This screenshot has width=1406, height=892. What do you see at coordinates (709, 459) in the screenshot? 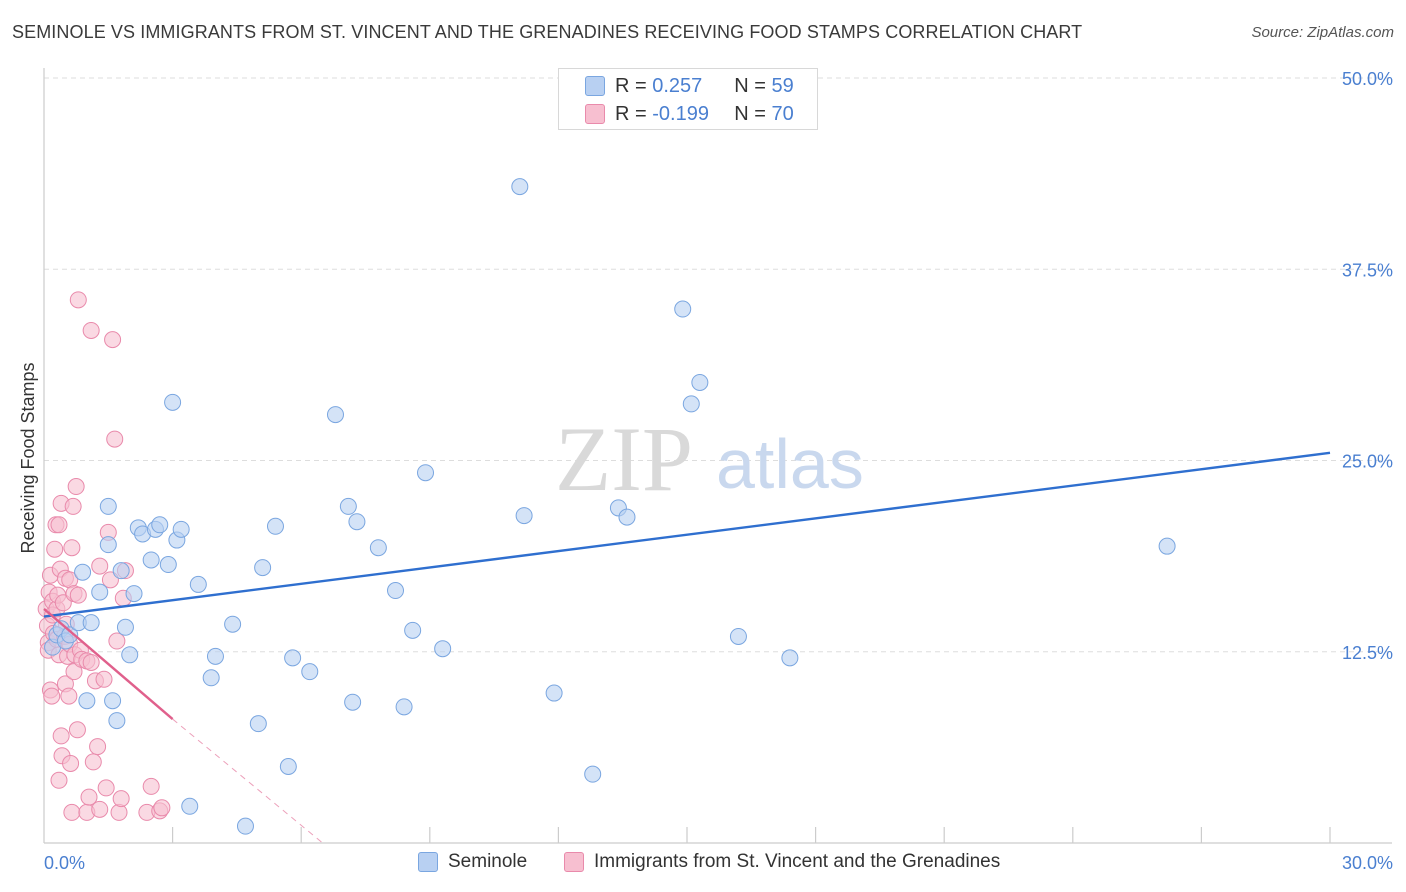
I see `watermark: ZIP atlas` at bounding box center [709, 459].